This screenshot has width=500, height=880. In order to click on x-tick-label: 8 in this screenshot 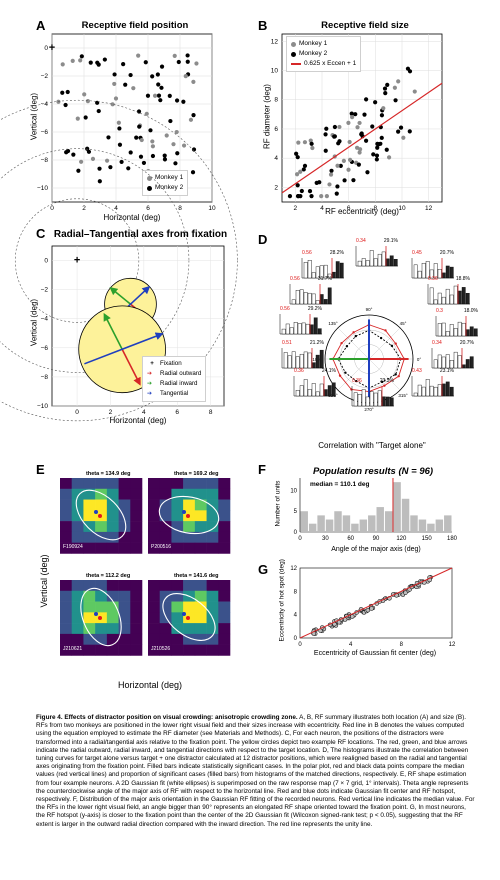, I will do `click(402, 645)`.